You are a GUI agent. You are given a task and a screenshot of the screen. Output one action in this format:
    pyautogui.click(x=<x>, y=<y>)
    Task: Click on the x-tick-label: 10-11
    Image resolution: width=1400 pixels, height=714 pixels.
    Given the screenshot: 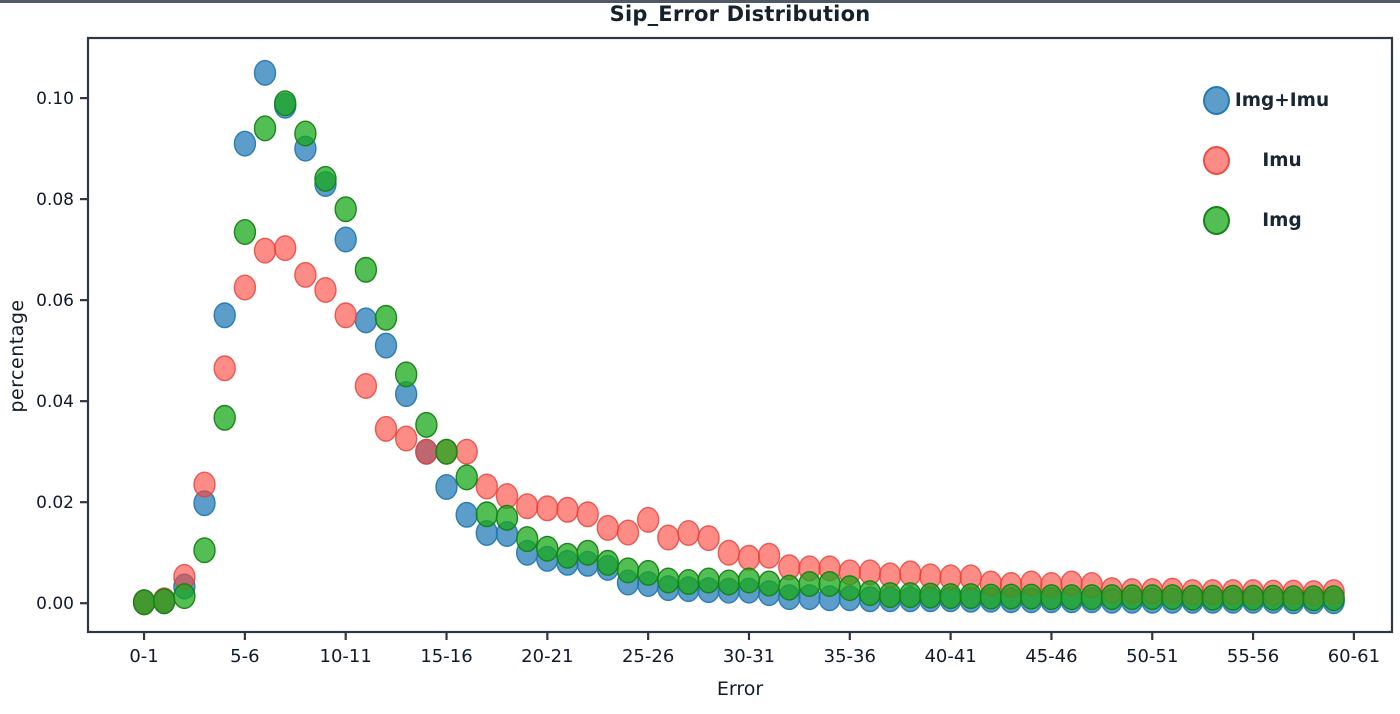 What is the action you would take?
    pyautogui.click(x=346, y=656)
    